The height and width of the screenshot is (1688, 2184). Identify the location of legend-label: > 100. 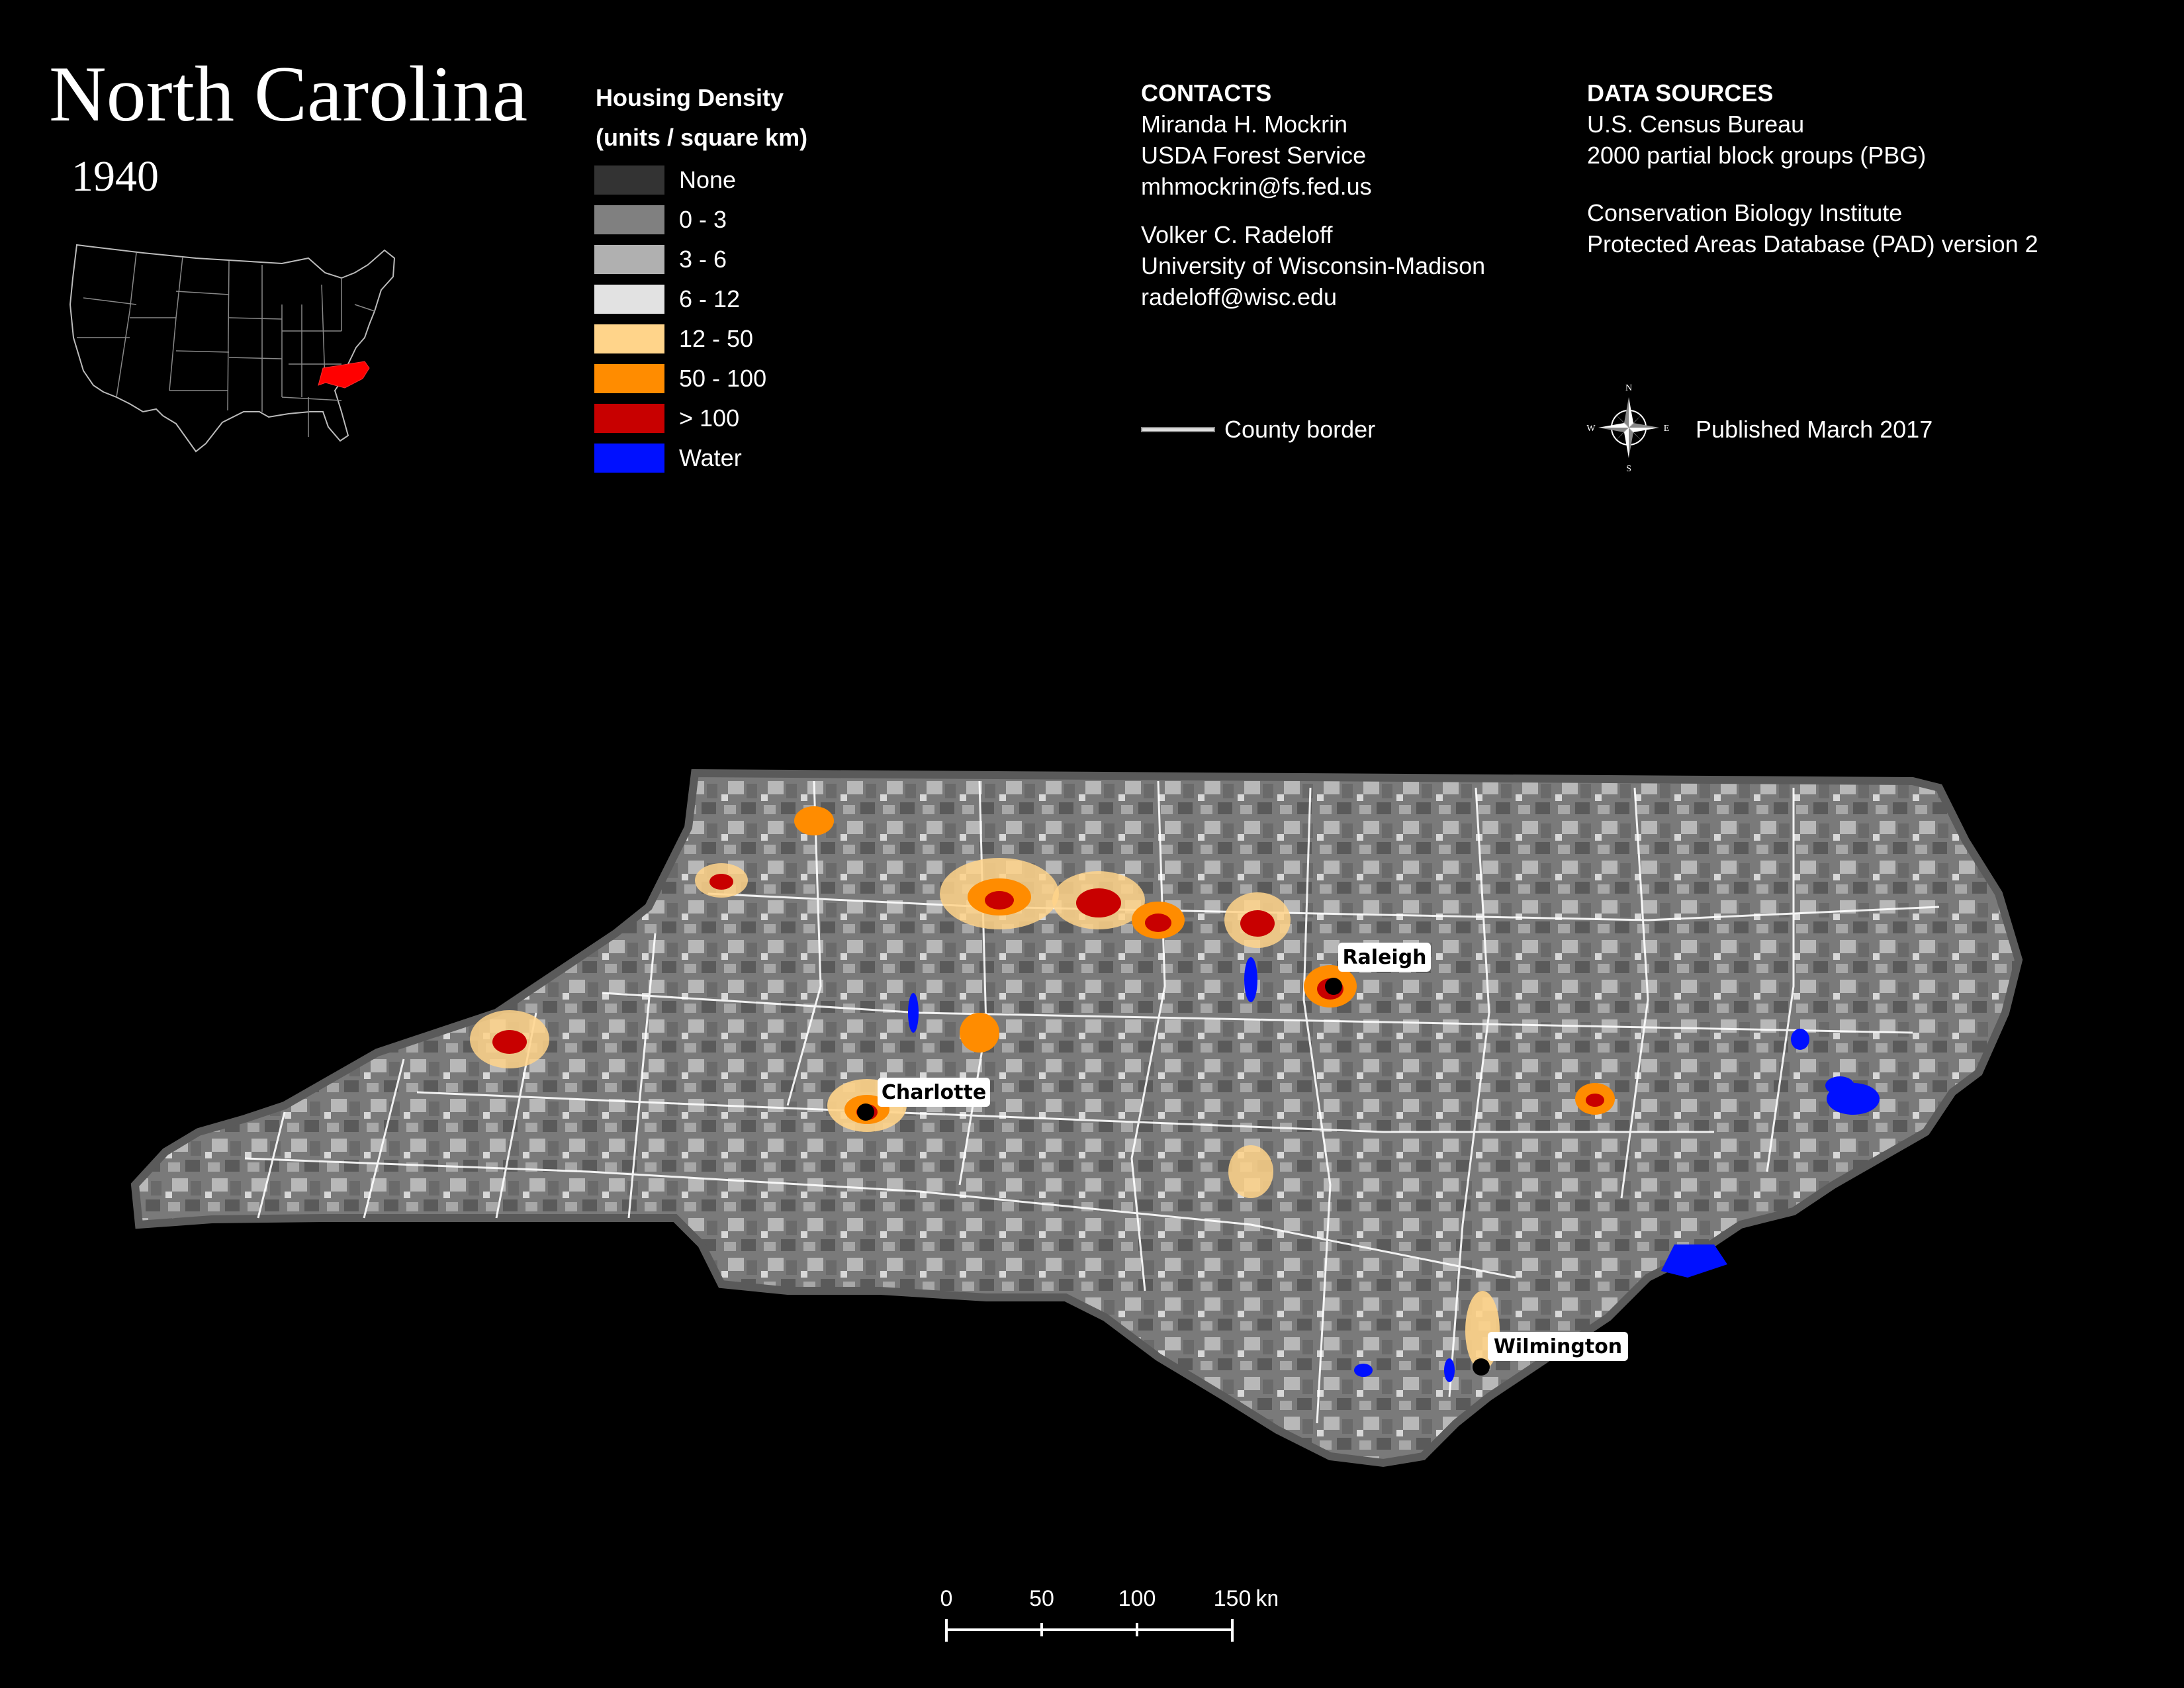
(709, 418).